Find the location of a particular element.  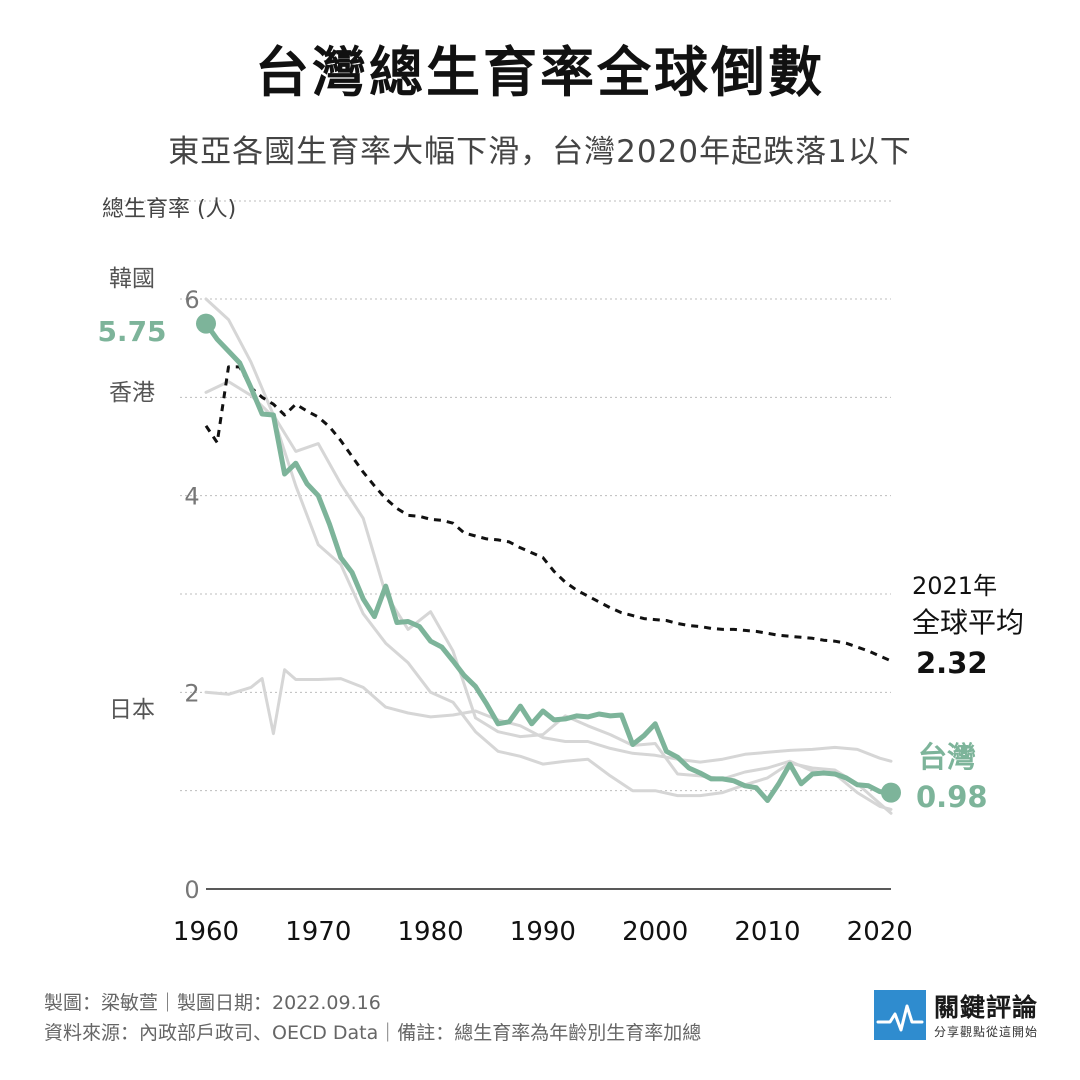

world-average-year-label: 2021年 is located at coordinates (954, 586).